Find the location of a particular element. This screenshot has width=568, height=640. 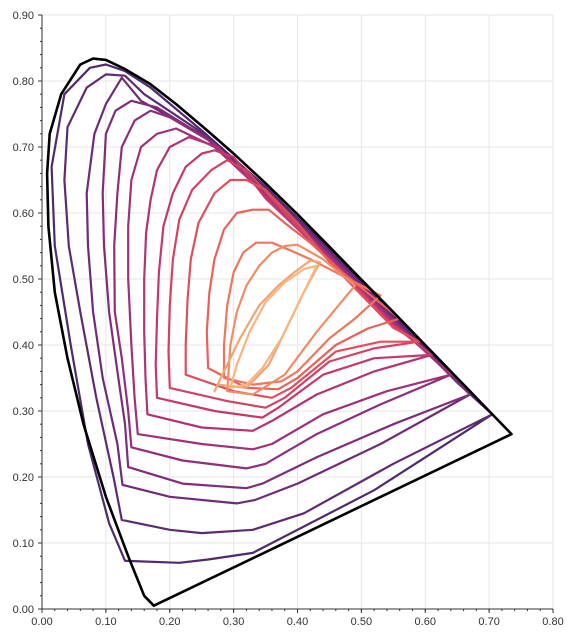

x-tick-label: 0.20 is located at coordinates (169, 622).